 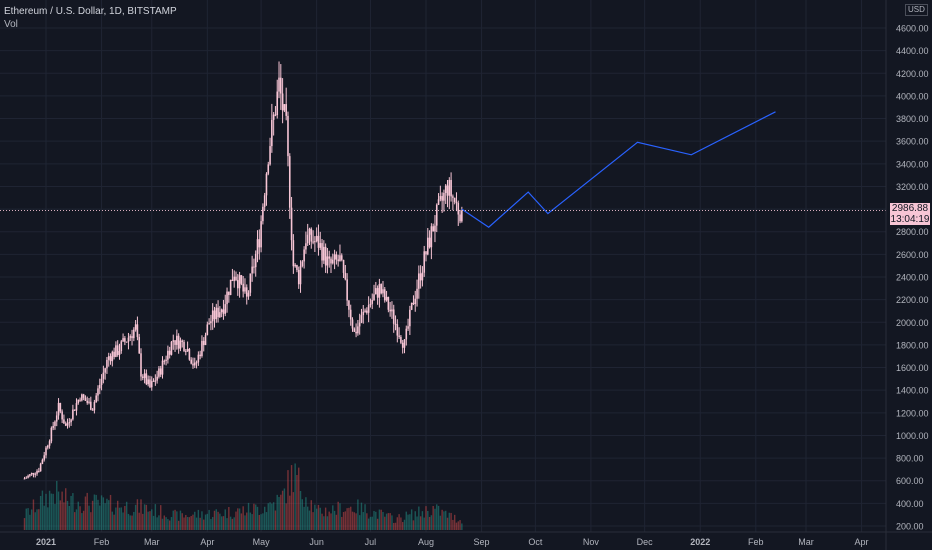 I want to click on price-tick-label: 1400.00, so click(x=912, y=391).